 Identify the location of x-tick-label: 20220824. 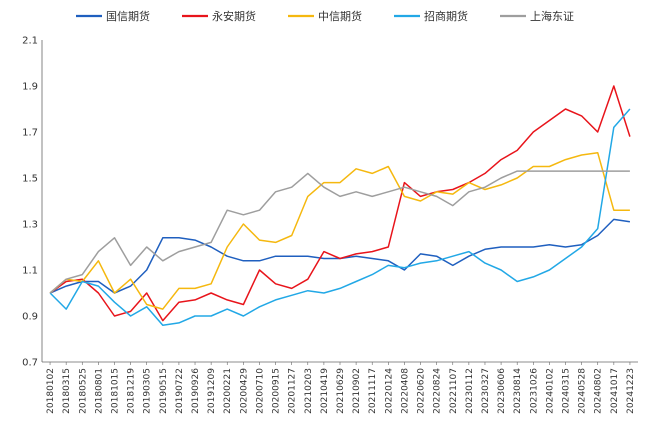
(438, 391).